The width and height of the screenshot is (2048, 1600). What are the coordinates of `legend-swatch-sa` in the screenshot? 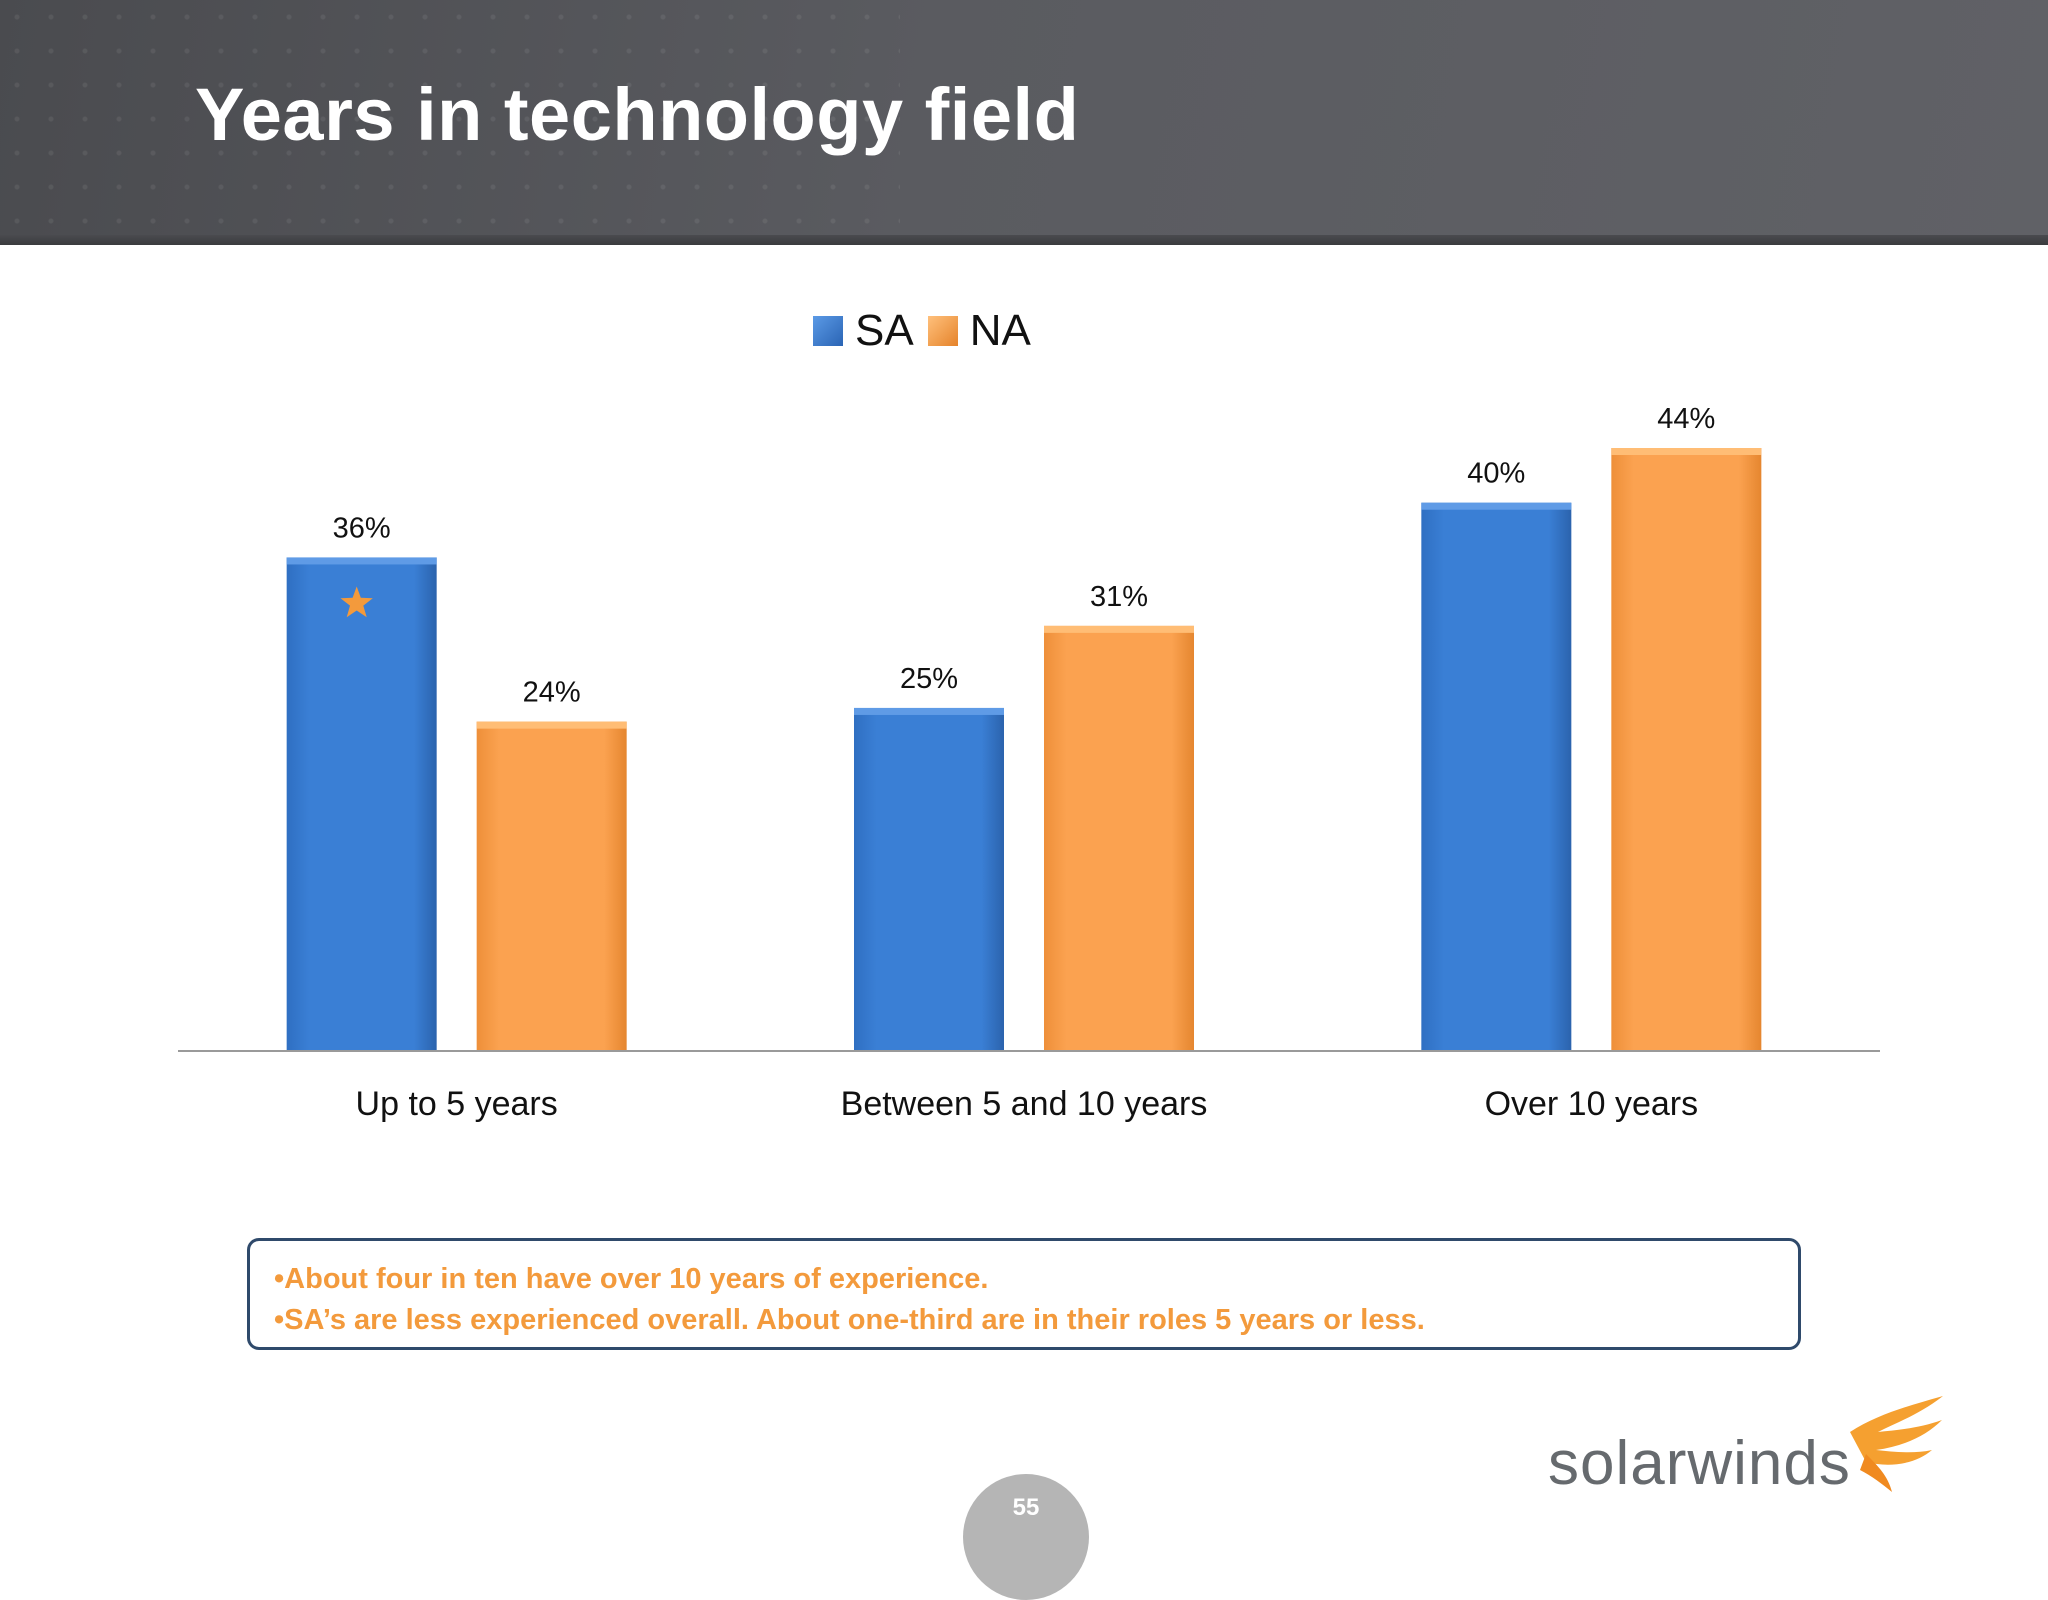 It's located at (828, 331).